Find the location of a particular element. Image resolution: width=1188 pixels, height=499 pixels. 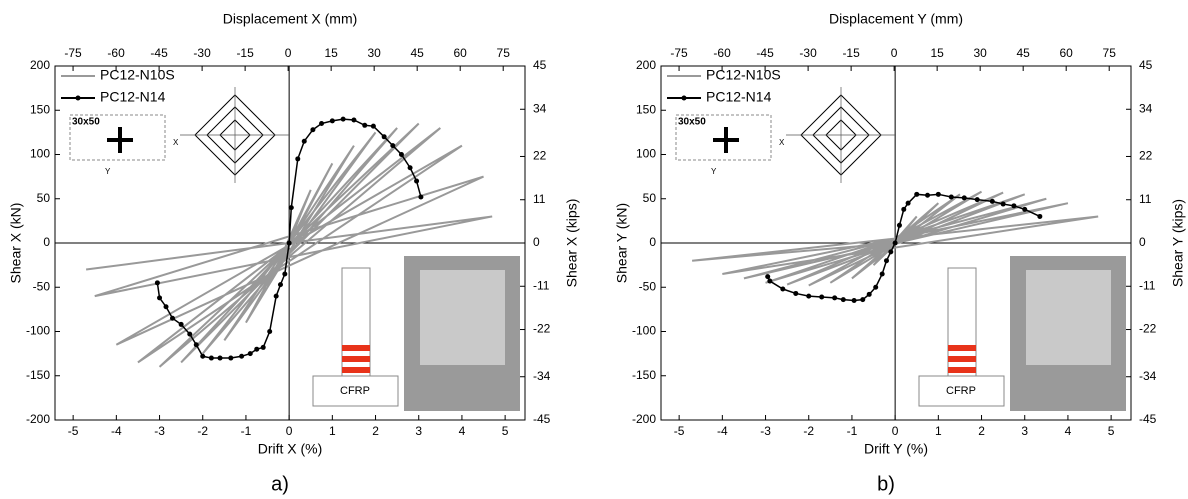

series-line is located at coordinates (895, 238).